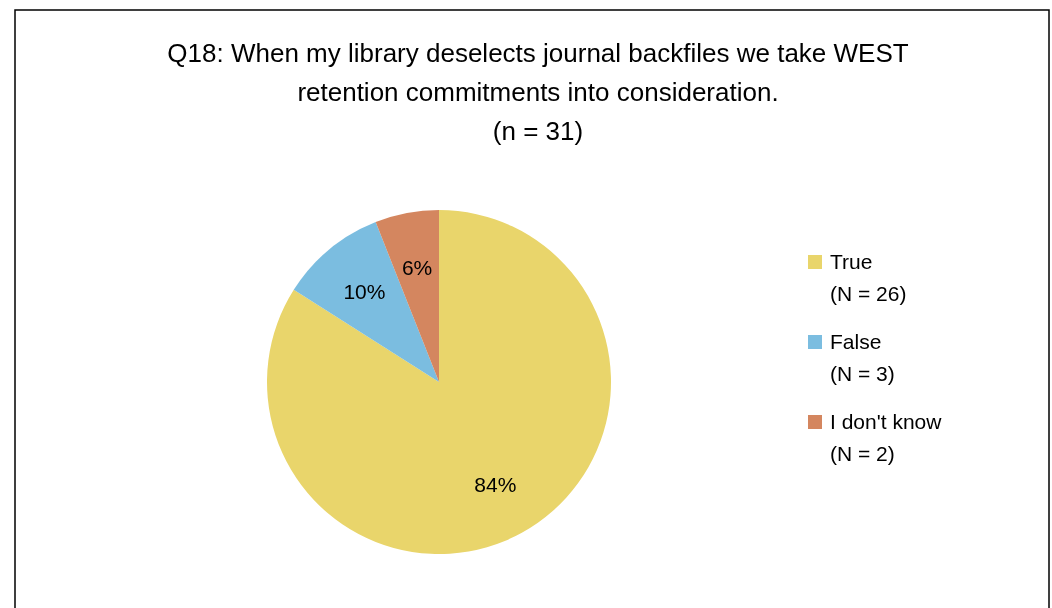 This screenshot has height=608, width=1052. I want to click on legend-label: False (N = 3), so click(862, 358).